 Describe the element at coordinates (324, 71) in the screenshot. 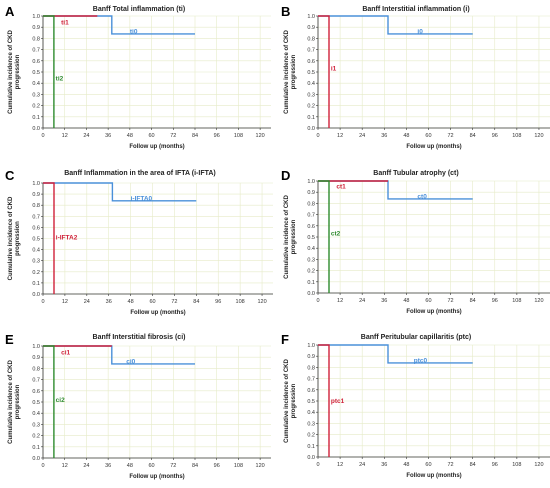

I see `series-line-i1` at that location.